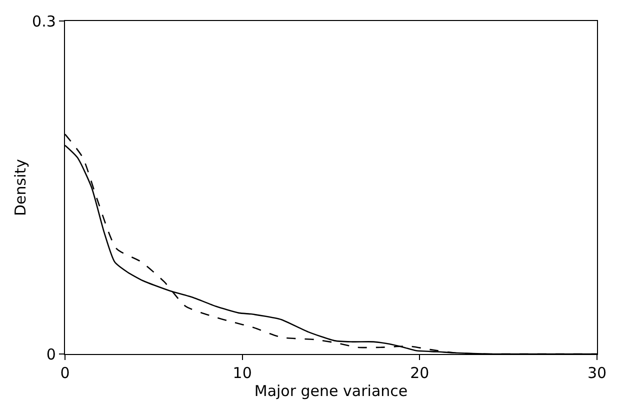  What do you see at coordinates (597, 373) in the screenshot?
I see `x-tick-label: 30` at bounding box center [597, 373].